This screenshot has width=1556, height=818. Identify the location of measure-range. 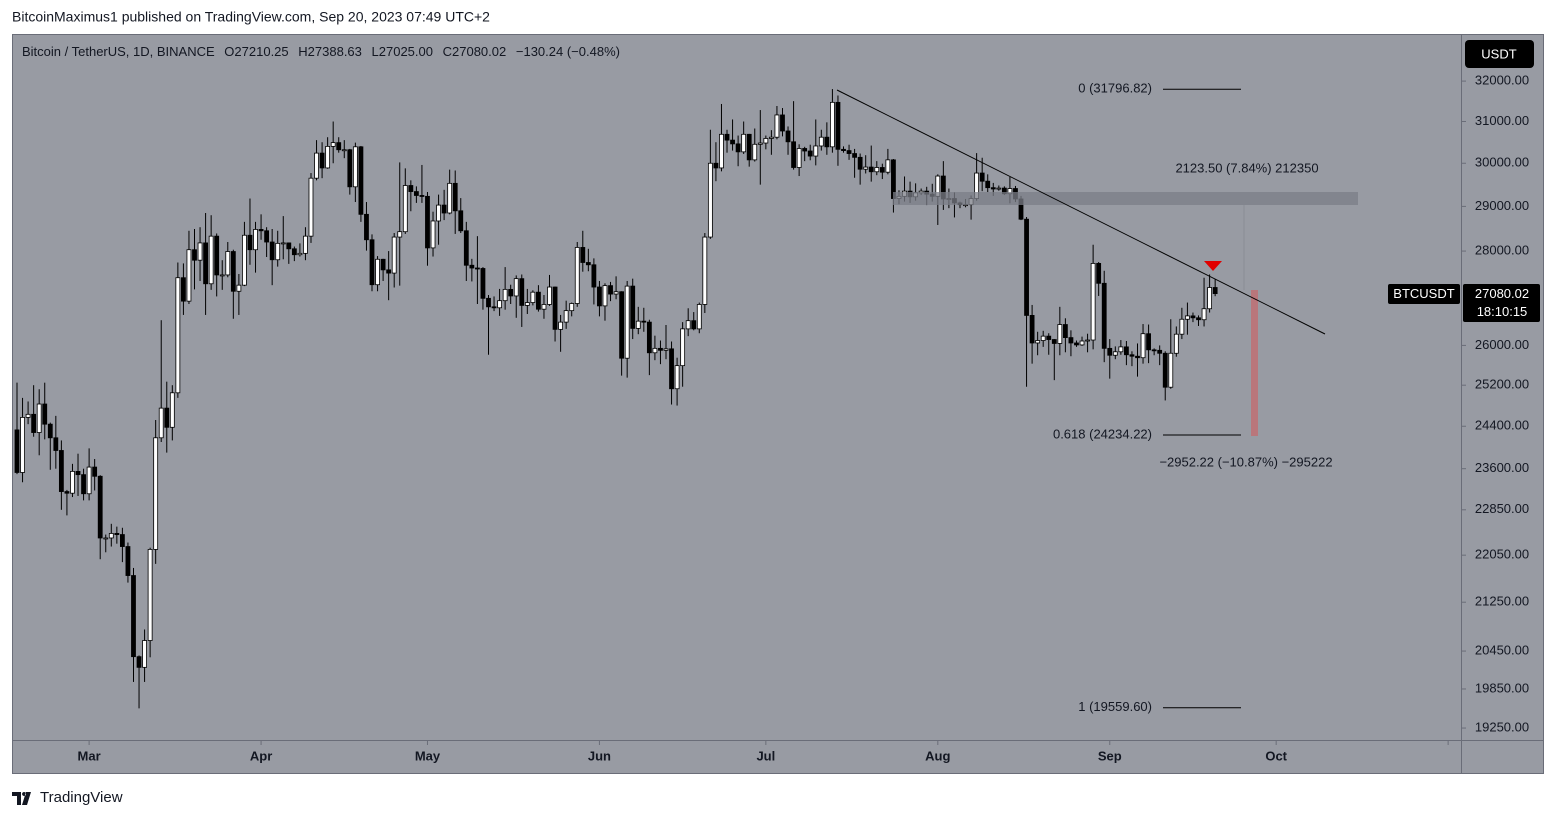
(1254, 363).